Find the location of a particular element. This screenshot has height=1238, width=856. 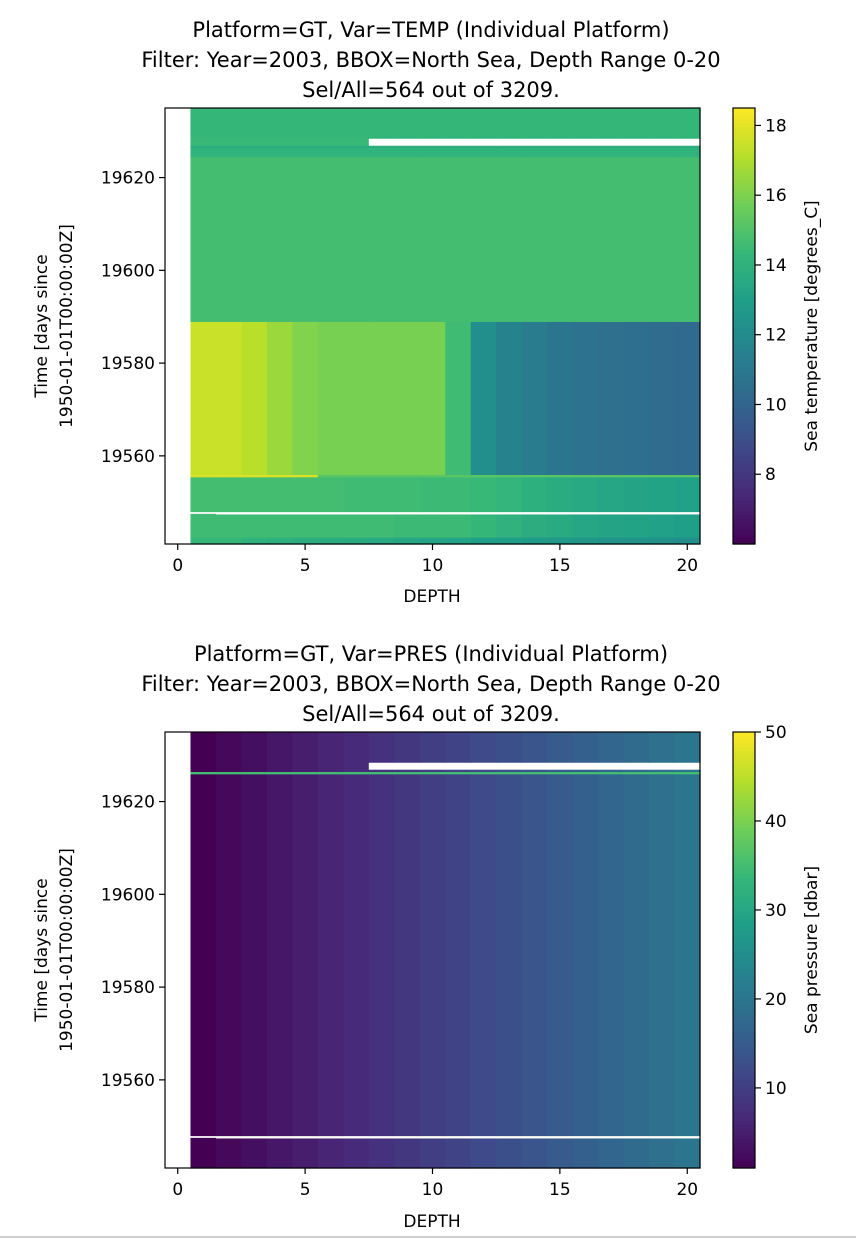

temperature-y-axis-label-line-2: 1950-01-01T00:00:00Z] is located at coordinates (67, 326).